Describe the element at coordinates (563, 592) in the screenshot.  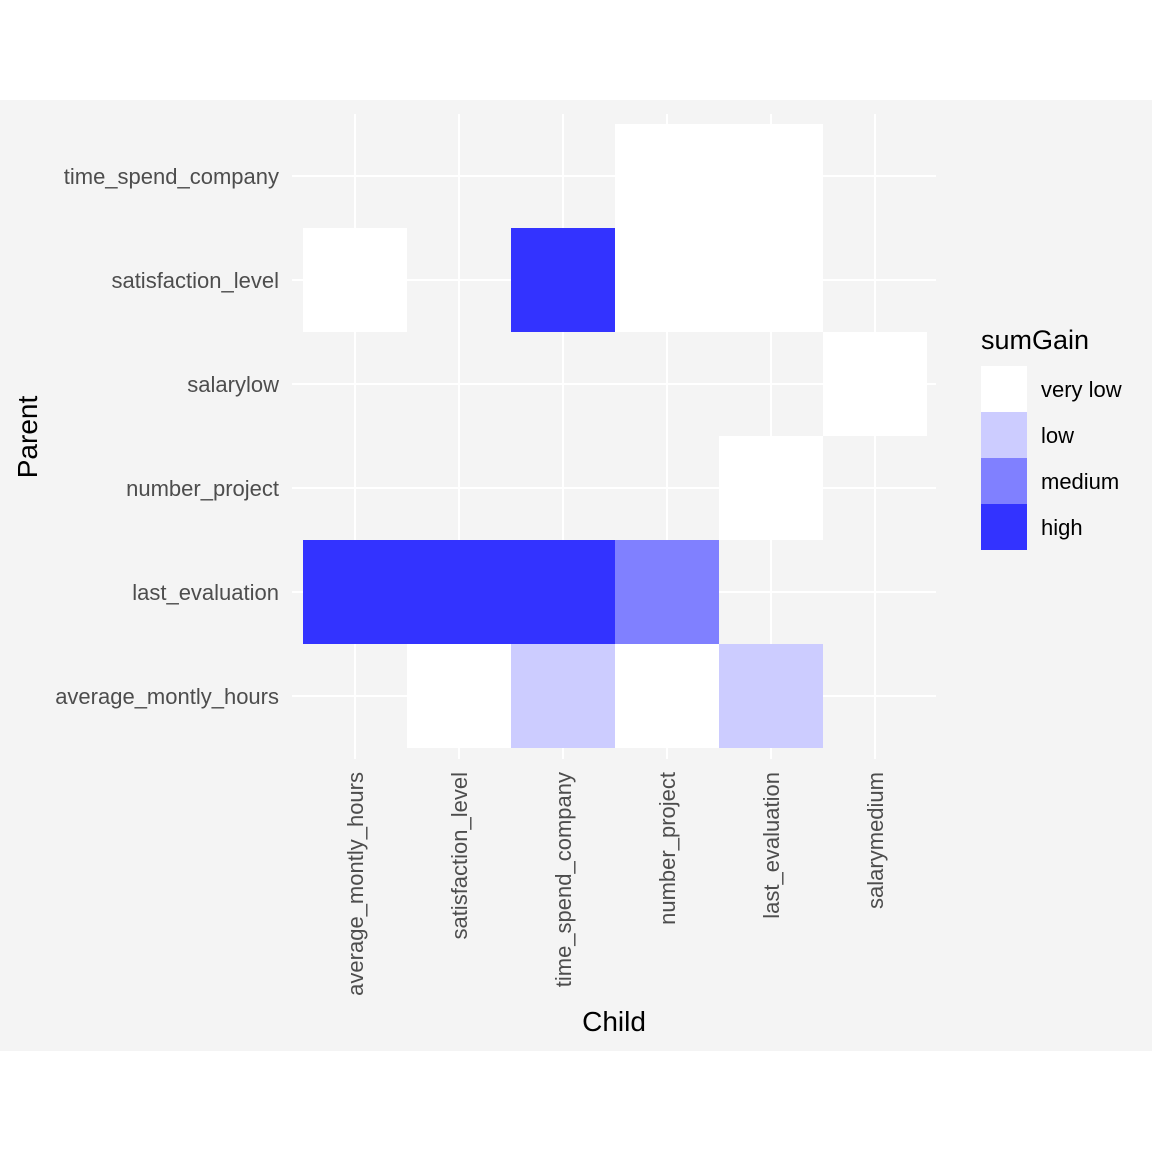
I see `cell-last-evaluation-to-time-spend-company` at that location.